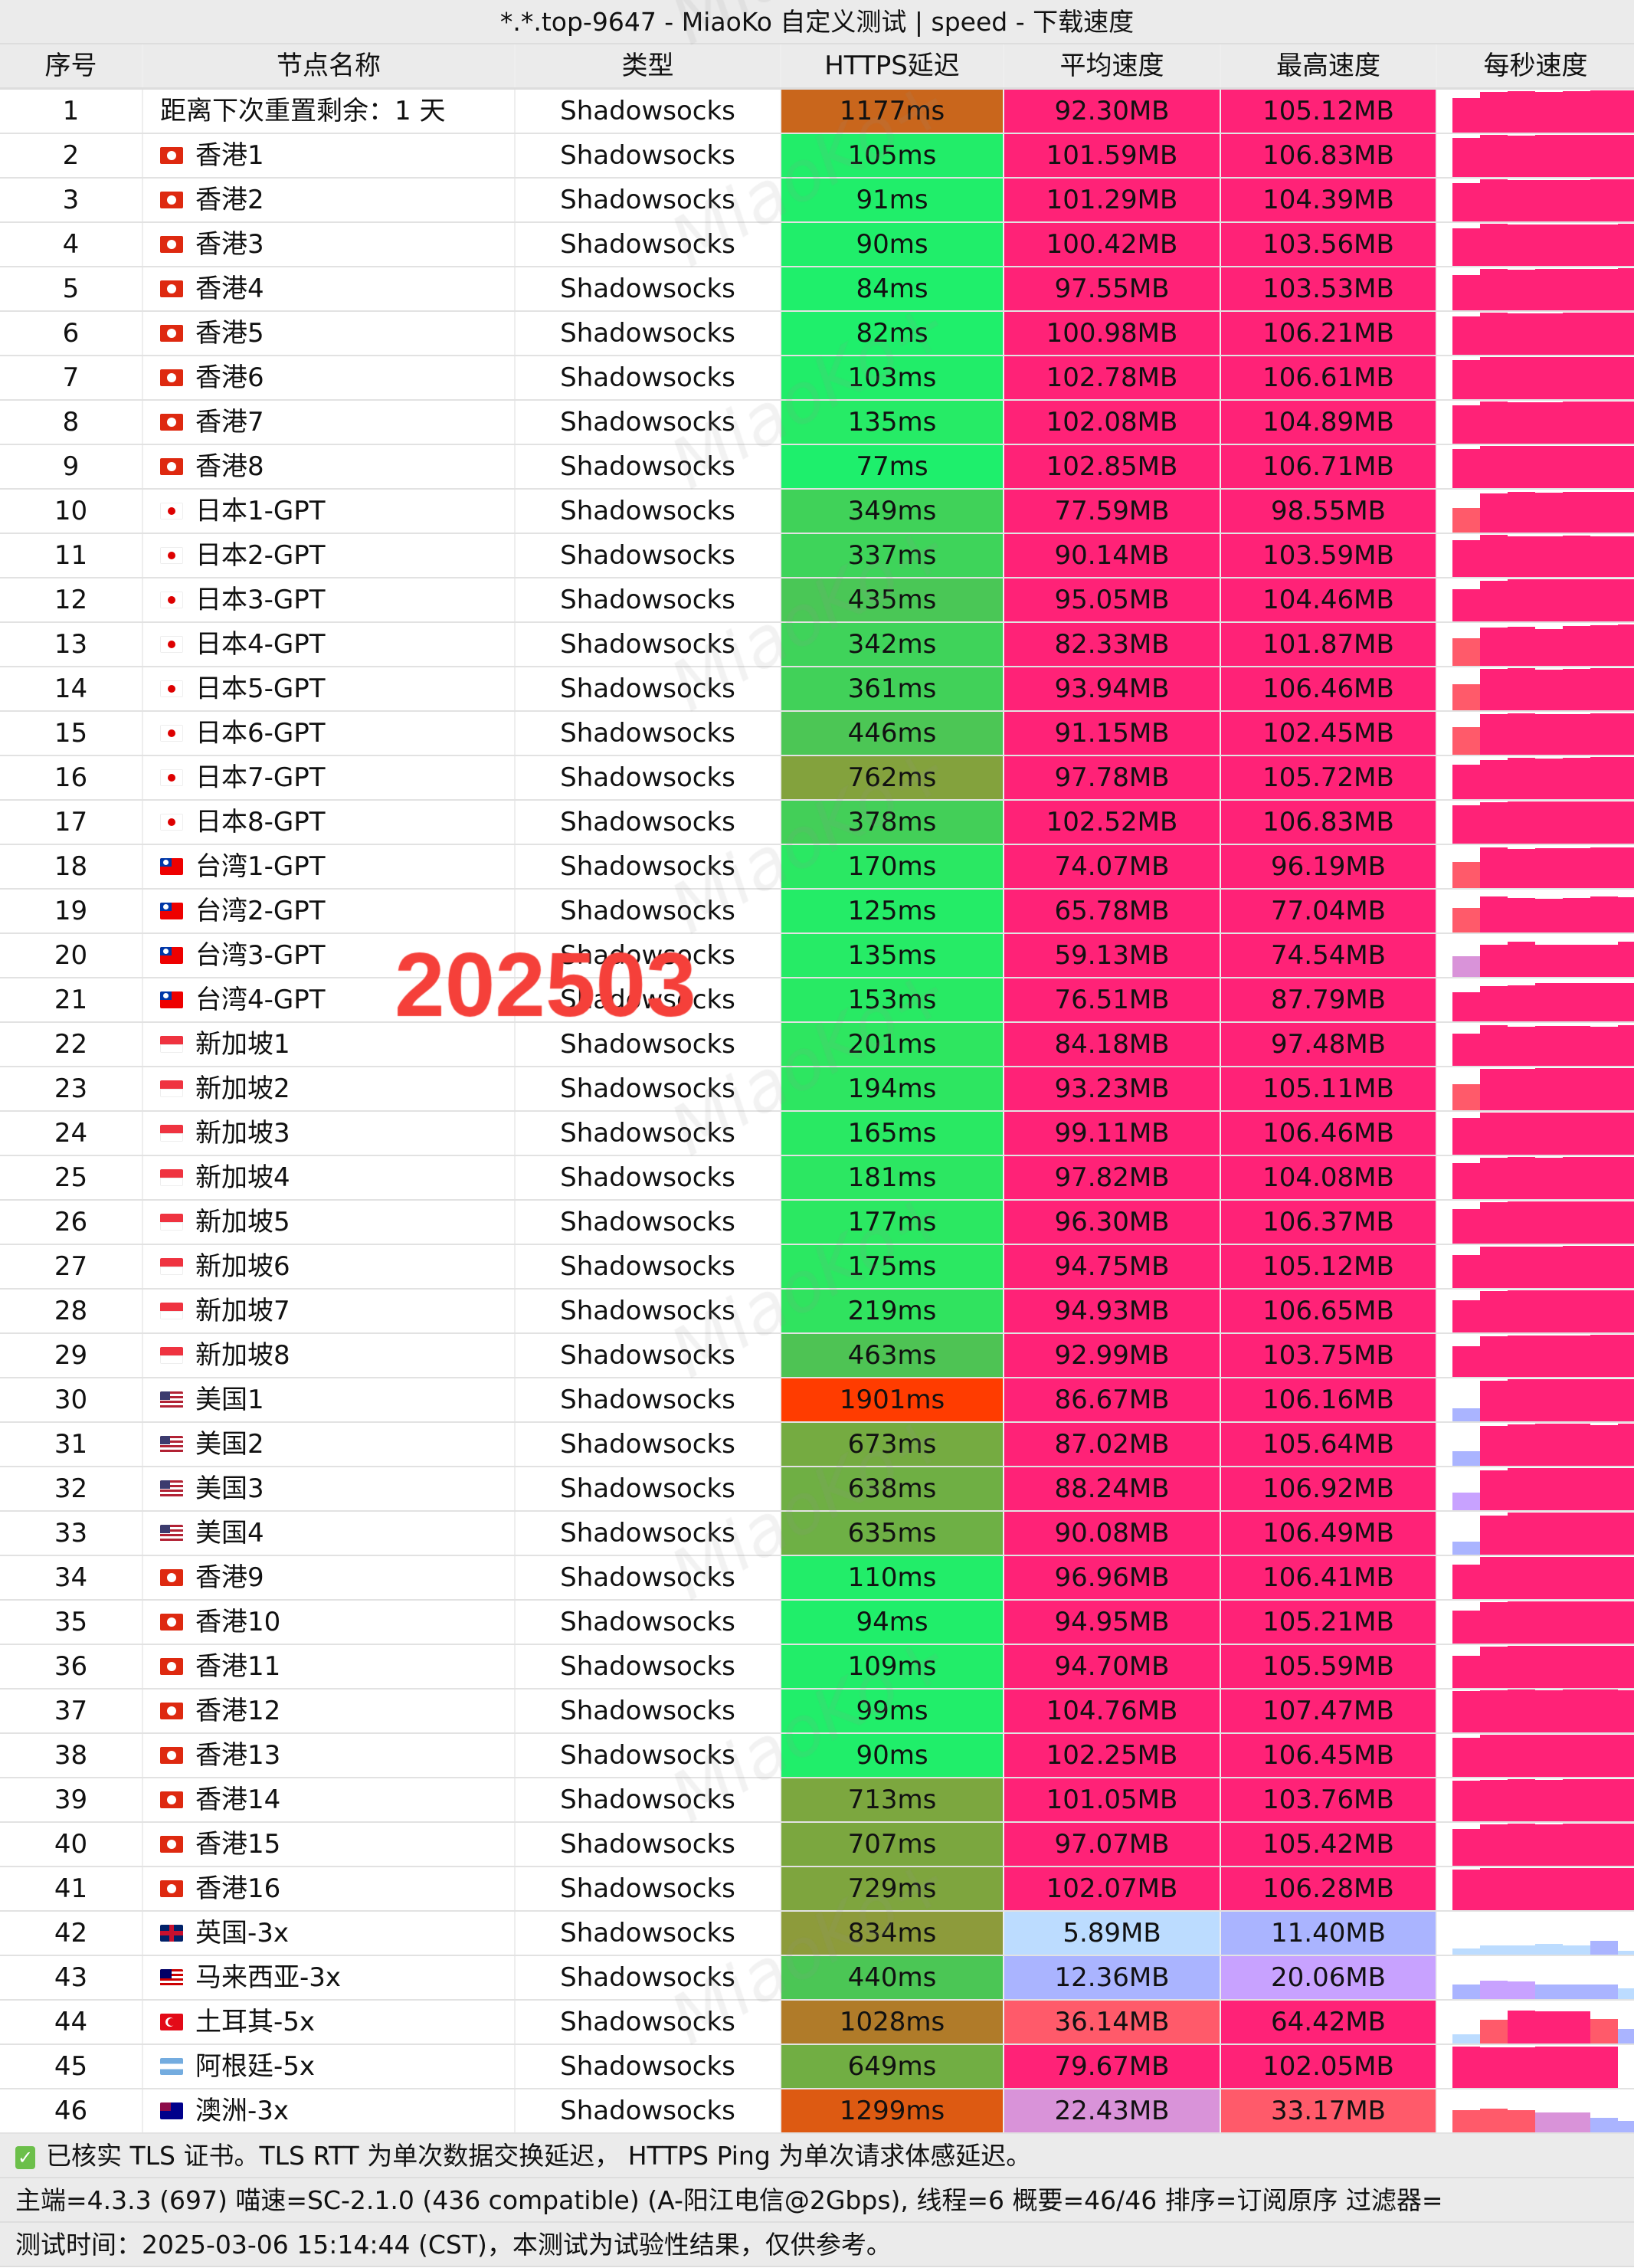 Image resolution: width=1634 pixels, height=2268 pixels. Describe the element at coordinates (71, 200) in the screenshot. I see `row-index: 3` at that location.